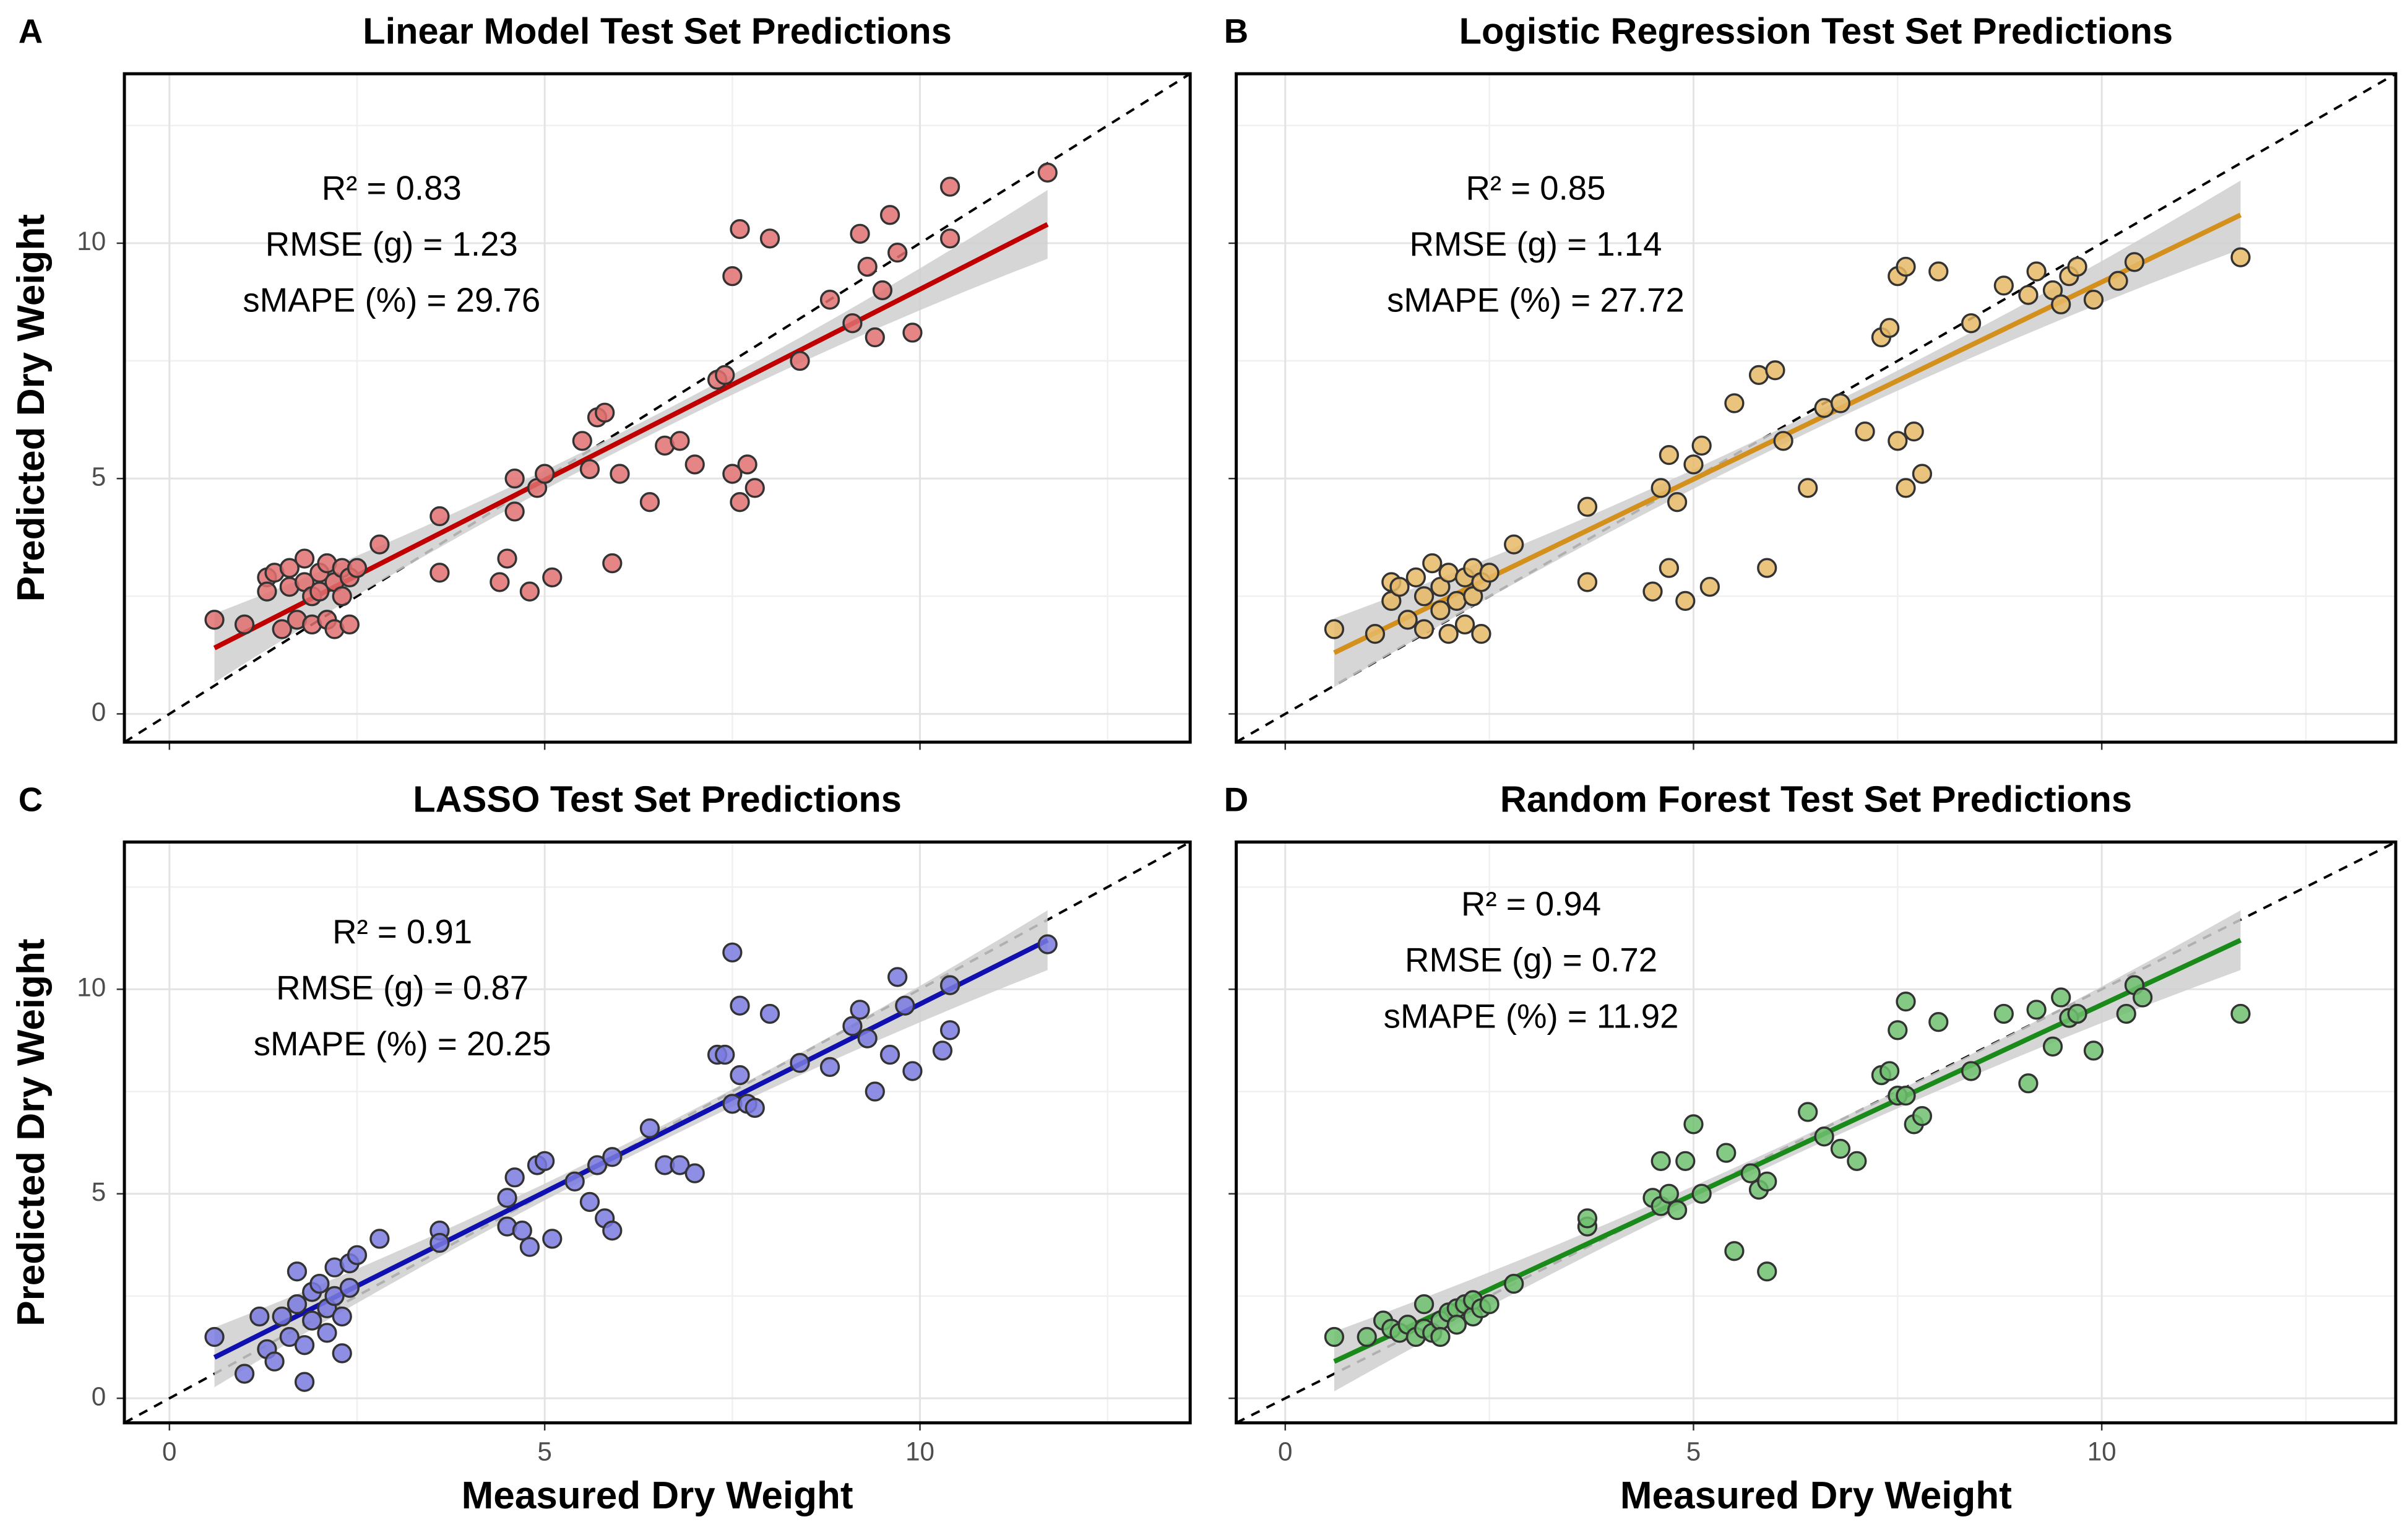  Describe the element at coordinates (1816, 1495) in the screenshot. I see `x-axis-label: Measured Dry Weight` at that location.